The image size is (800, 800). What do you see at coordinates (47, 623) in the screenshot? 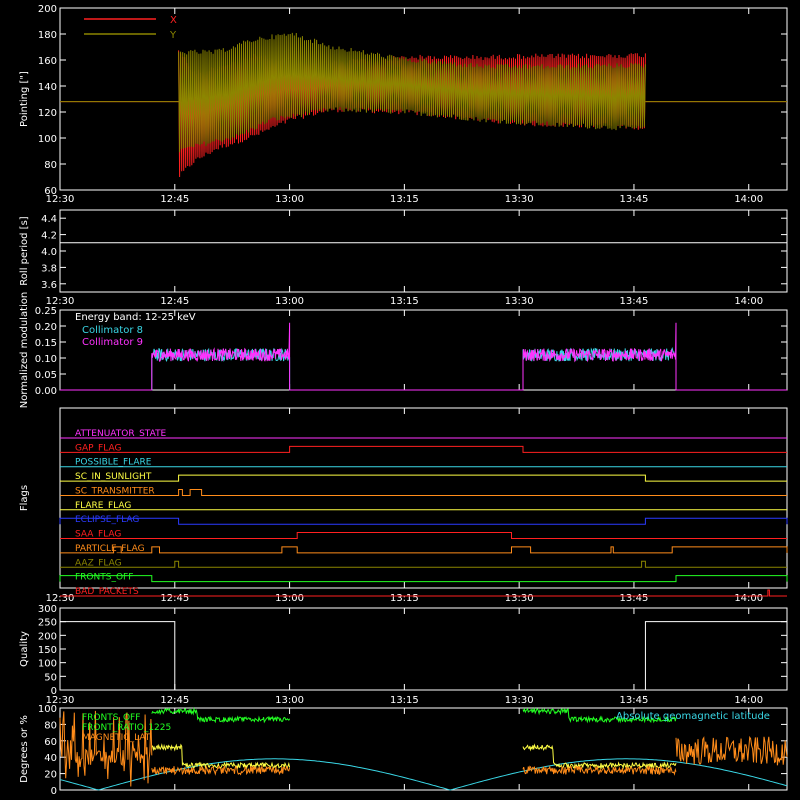
I see `y-tick-label: 250` at bounding box center [47, 623].